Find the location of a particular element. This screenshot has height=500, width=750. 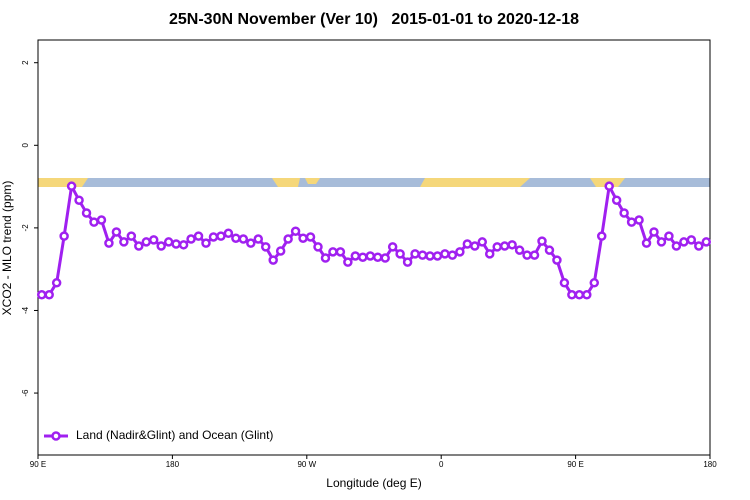

y-tick-label: 2 is located at coordinates (25, 62).